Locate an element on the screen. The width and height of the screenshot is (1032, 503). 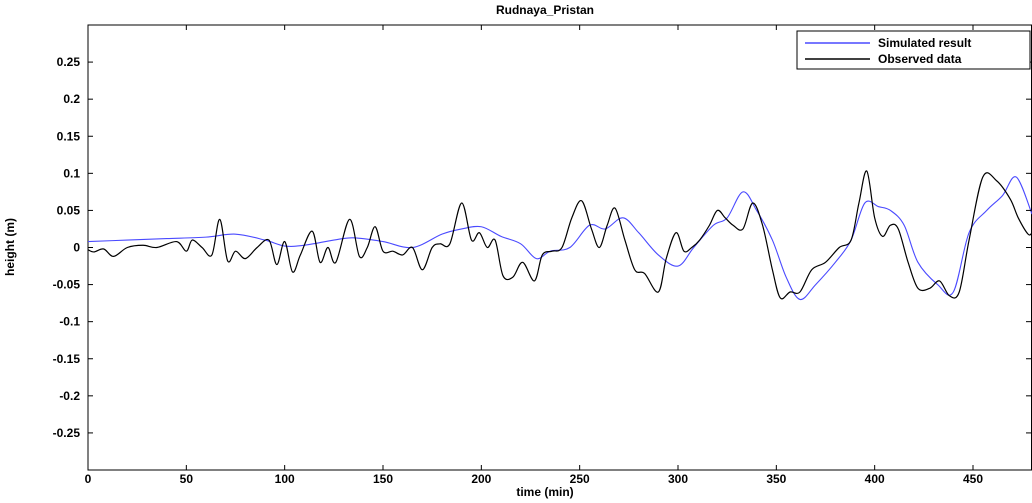
x-tick-label: 0 is located at coordinates (88, 479).